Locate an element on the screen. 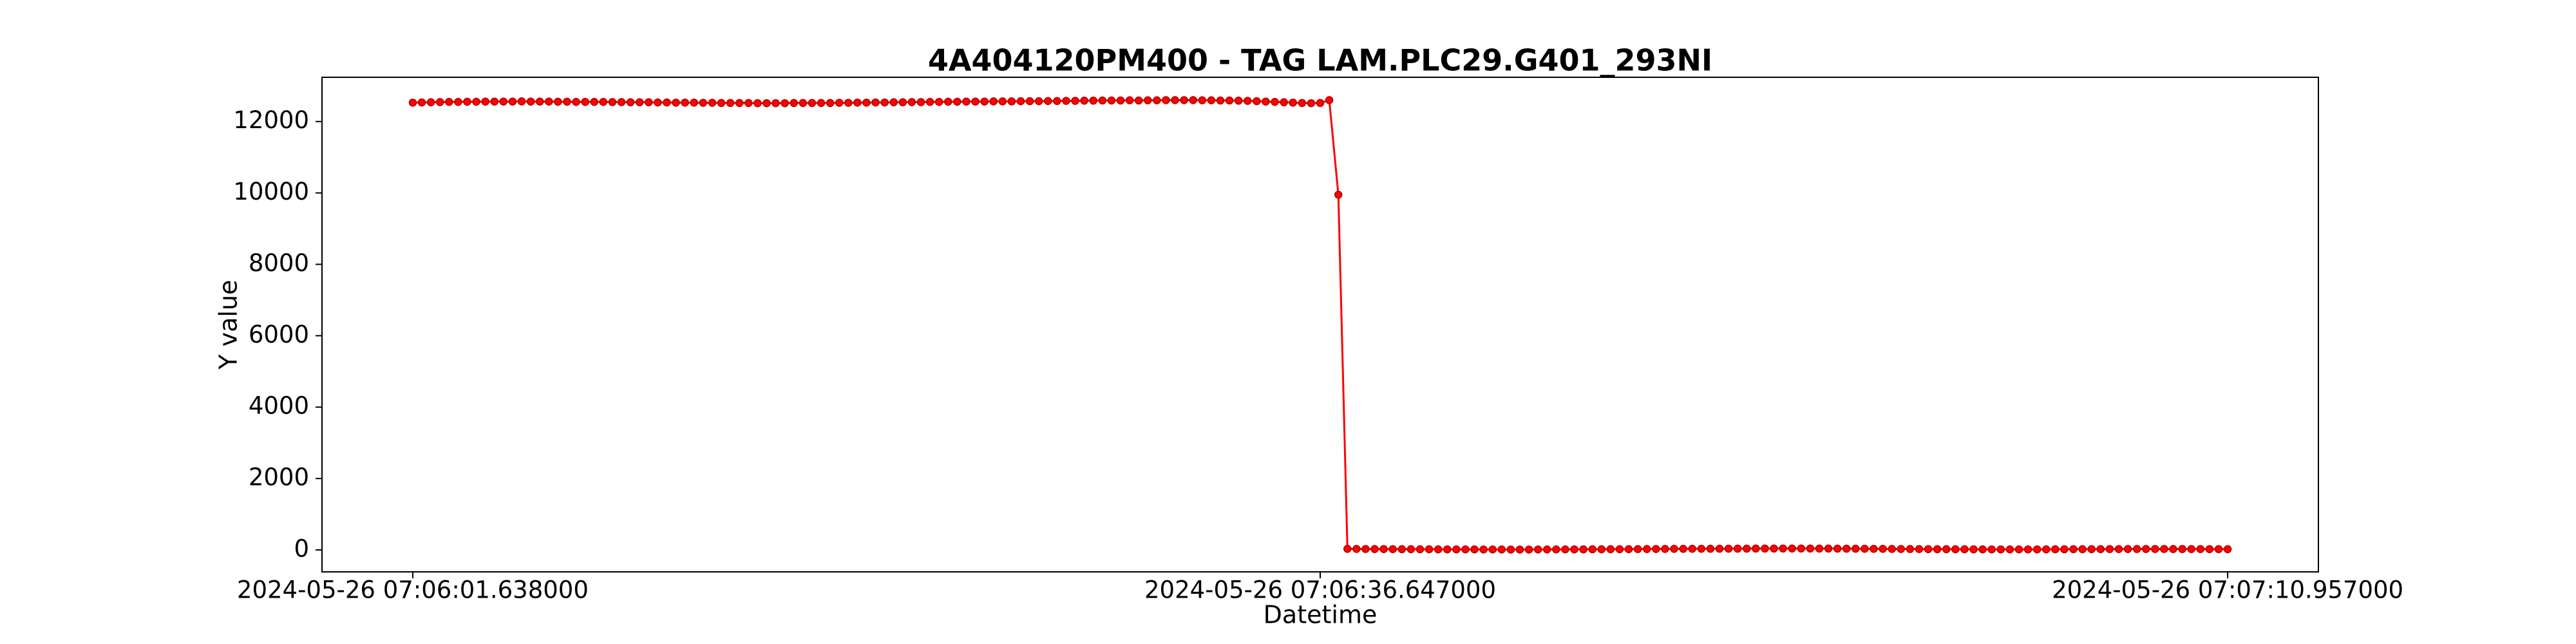 The height and width of the screenshot is (644, 2576). y-tick-label: 6000 is located at coordinates (279, 334).